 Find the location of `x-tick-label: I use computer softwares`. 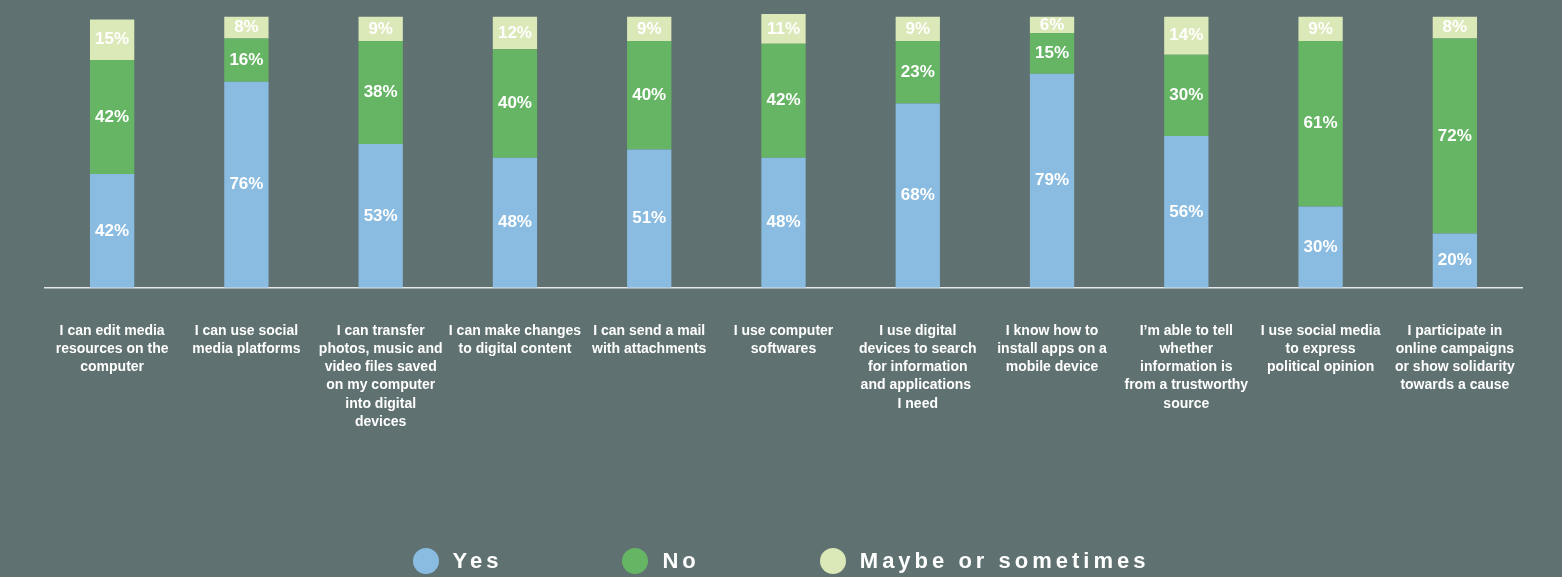

x-tick-label: I use computer softwares is located at coordinates (783, 338).